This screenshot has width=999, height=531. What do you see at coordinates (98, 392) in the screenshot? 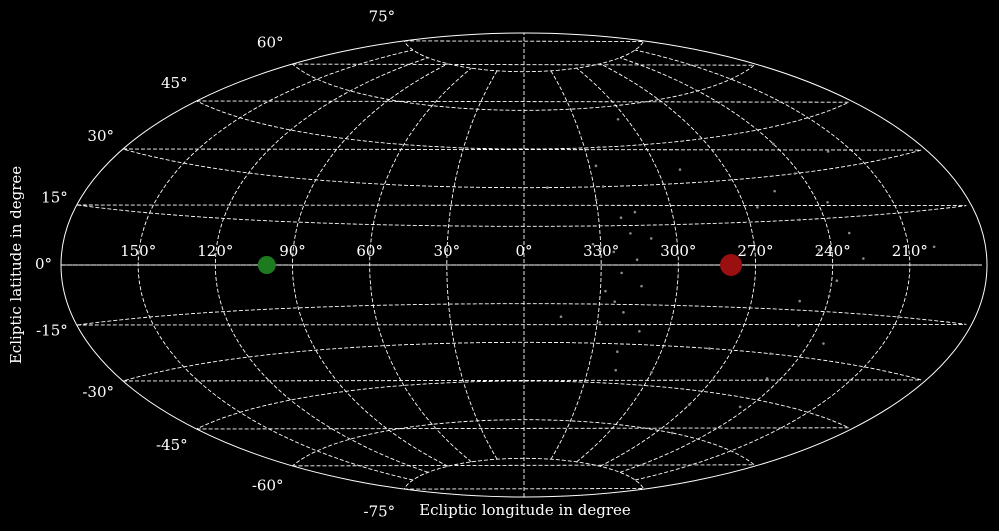
I see `y-tick-label: -30°` at bounding box center [98, 392].